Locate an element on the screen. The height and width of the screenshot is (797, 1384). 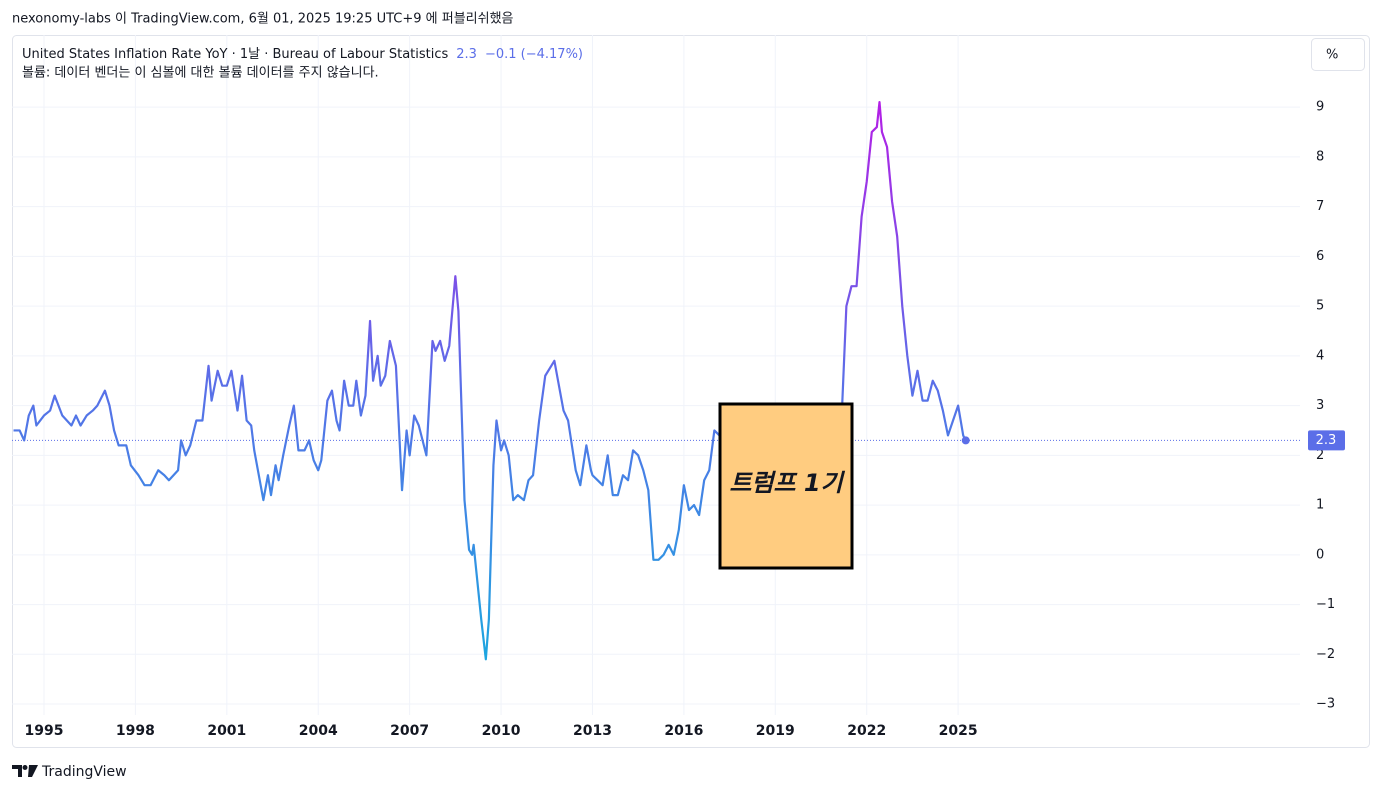
last-value-label: 2.3 is located at coordinates (1326, 440).